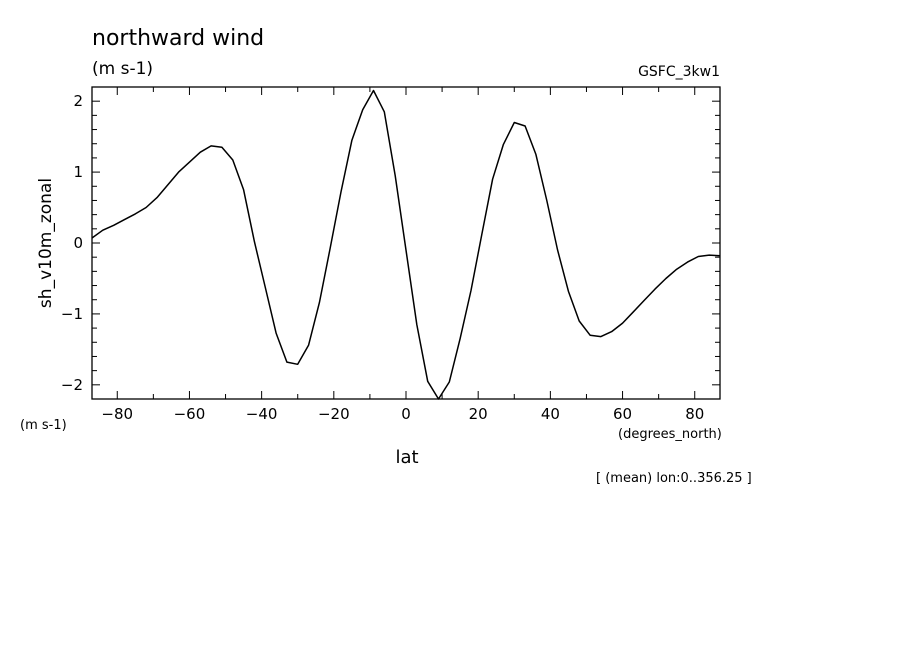 Image resolution: width=904 pixels, height=654 pixels. I want to click on y-tick-label: 2, so click(78, 101).